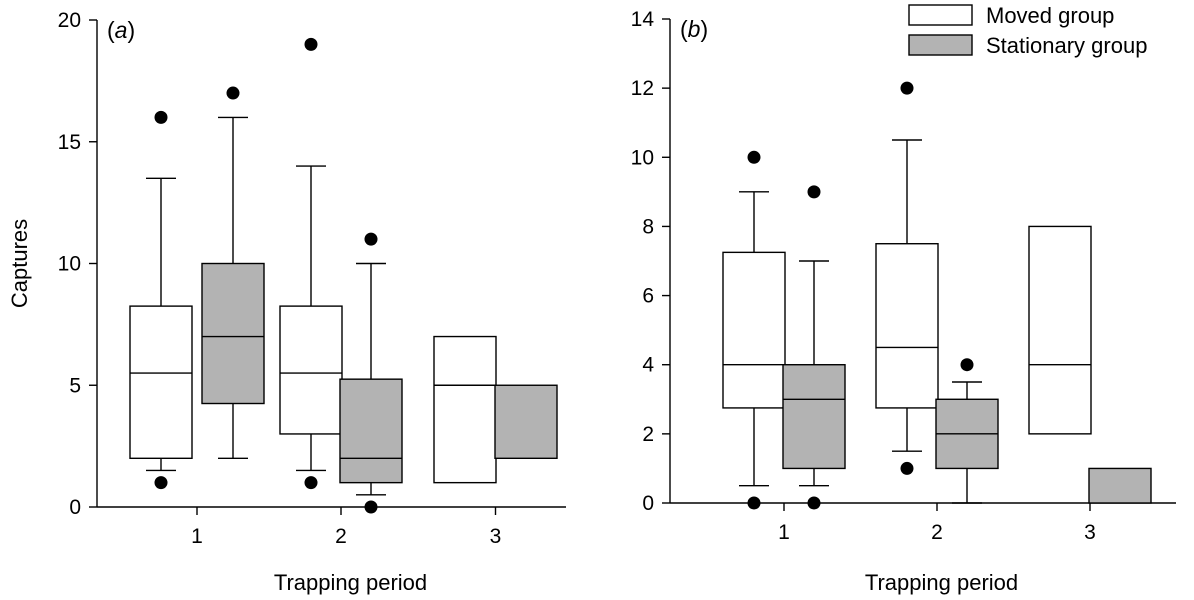 This screenshot has width=1194, height=600. I want to click on panel-label-letter: b, so click(694, 29).